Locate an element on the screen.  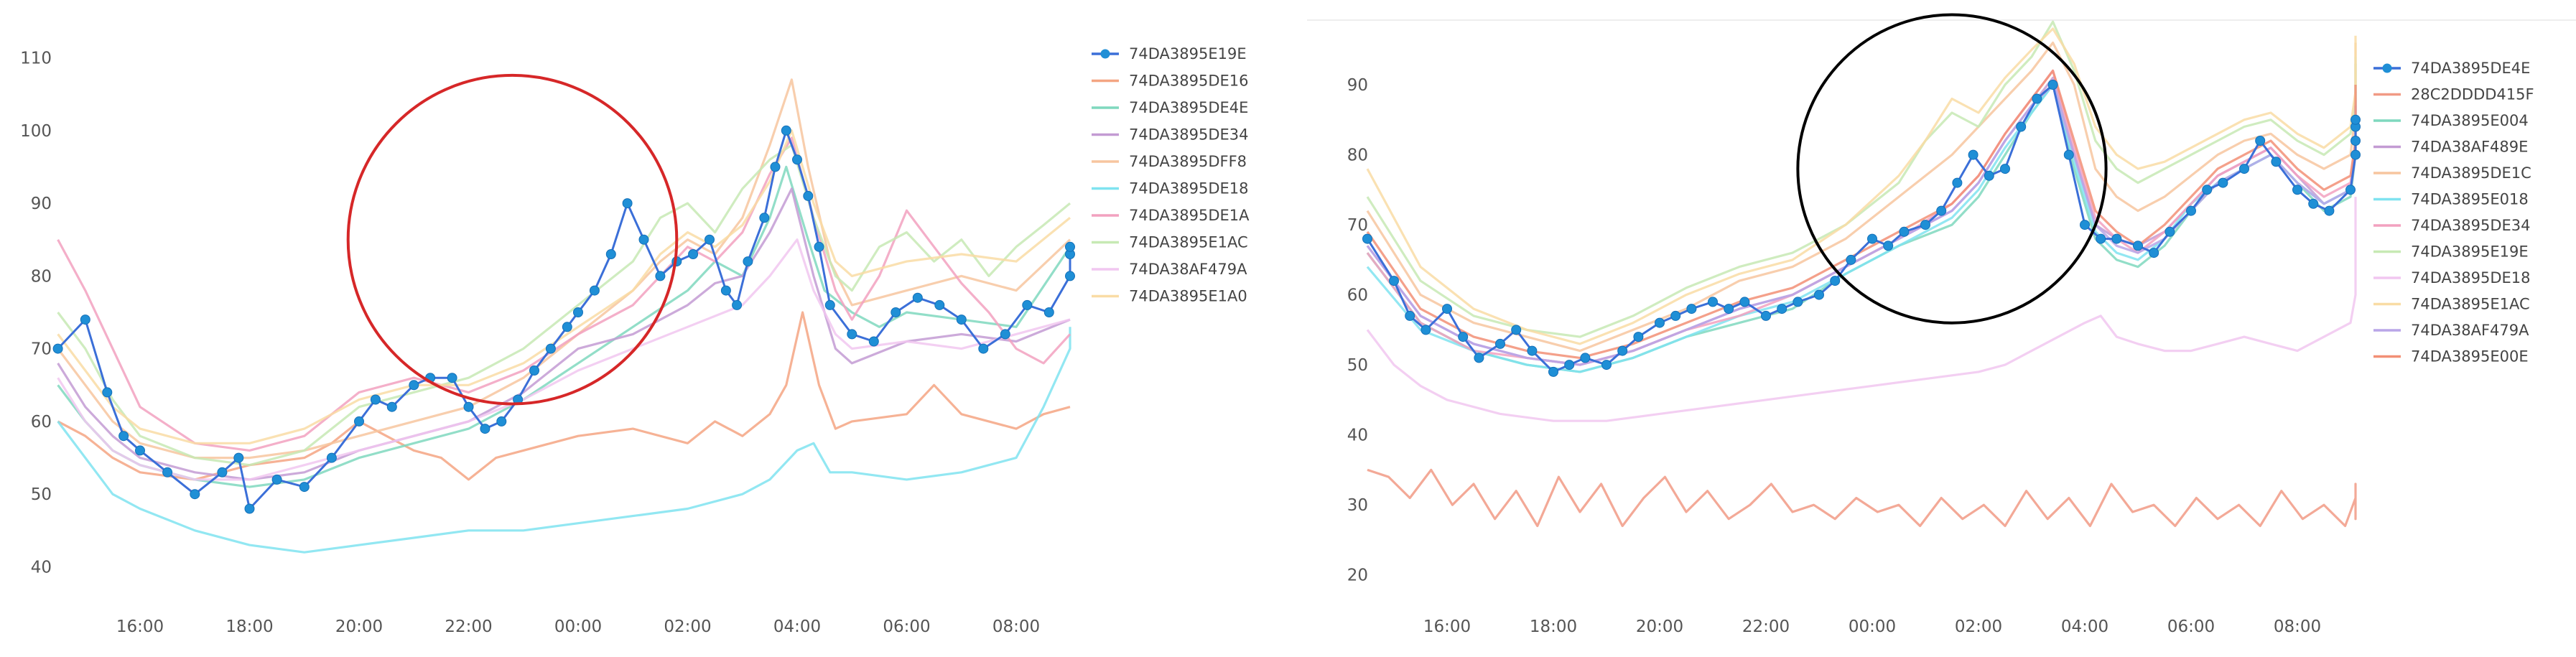
legend-item-label: 74DA3895E00E is located at coordinates (2470, 356).